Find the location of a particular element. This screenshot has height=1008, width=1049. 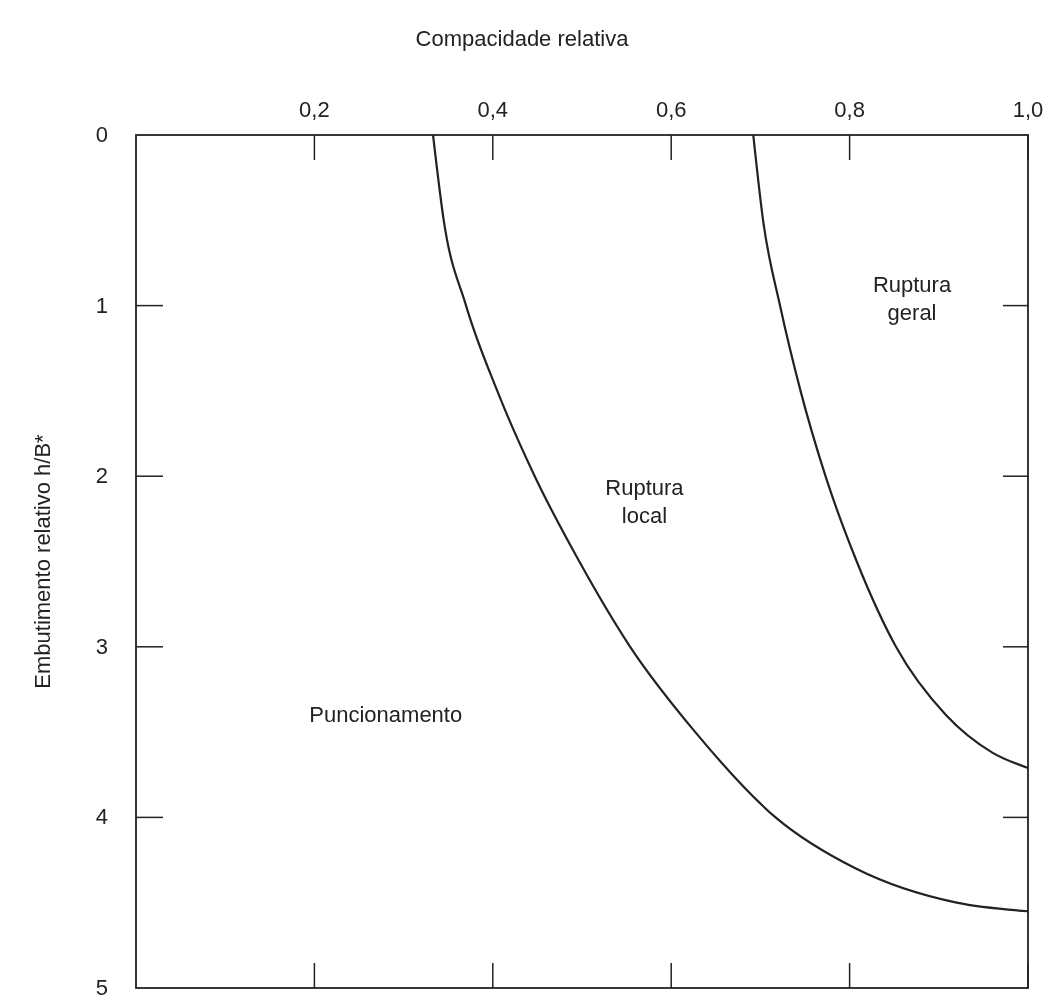

y-tick-label: 4 is located at coordinates (101, 817).